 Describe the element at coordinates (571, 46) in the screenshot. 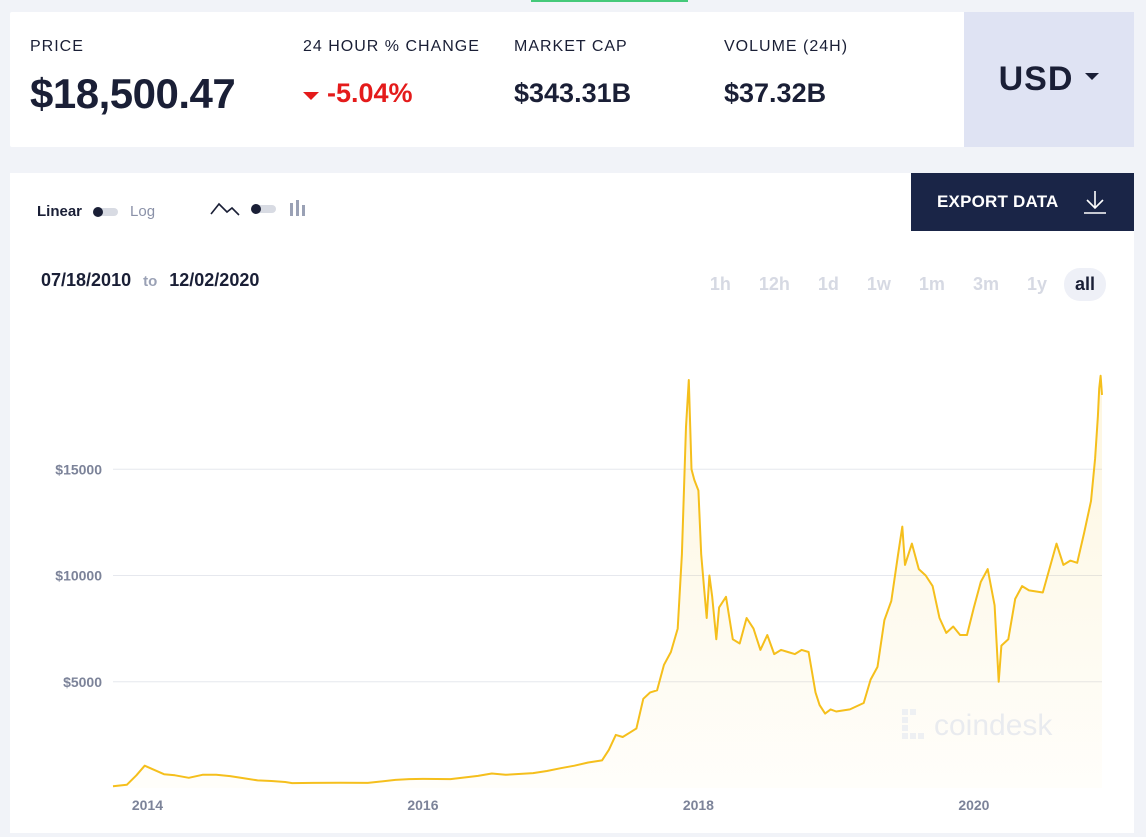

I see `market-cap-label: MARKET CAP` at that location.